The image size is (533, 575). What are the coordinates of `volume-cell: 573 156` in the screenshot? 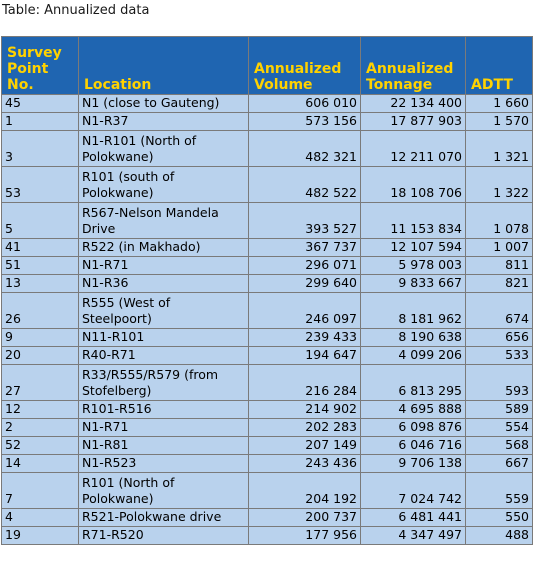 It's located at (304, 121).